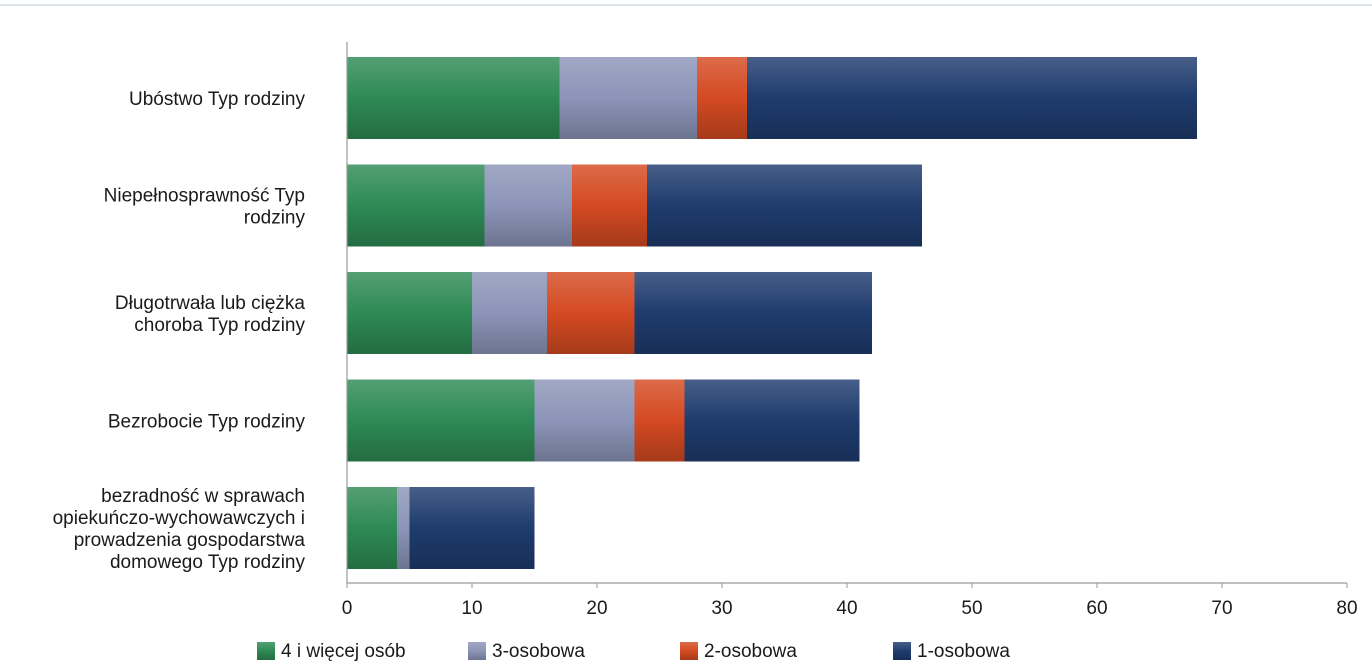  Describe the element at coordinates (1346, 608) in the screenshot. I see `x-tick-label: 80` at that location.